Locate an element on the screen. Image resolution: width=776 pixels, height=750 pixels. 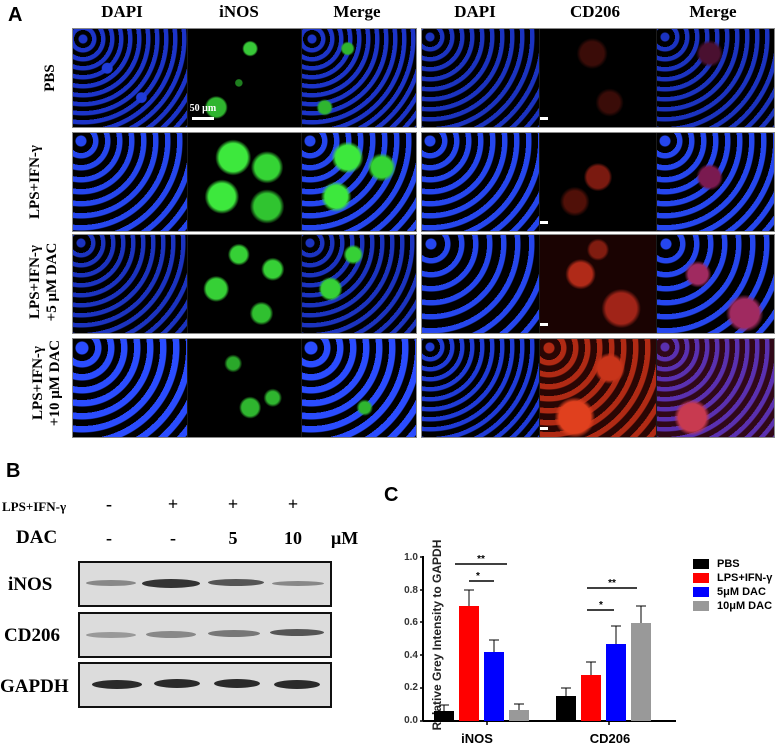
treatment-label-lps: LPS+IFN-γ is located at coordinates (34, 506).